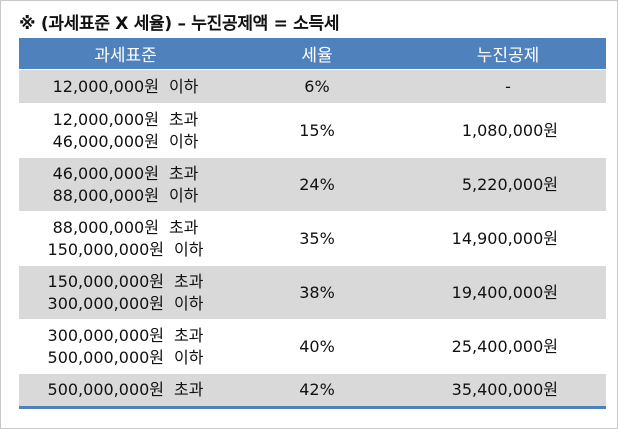 This screenshot has width=618, height=429. Describe the element at coordinates (317, 54) in the screenshot. I see `header-tax-rate: 세율` at that location.